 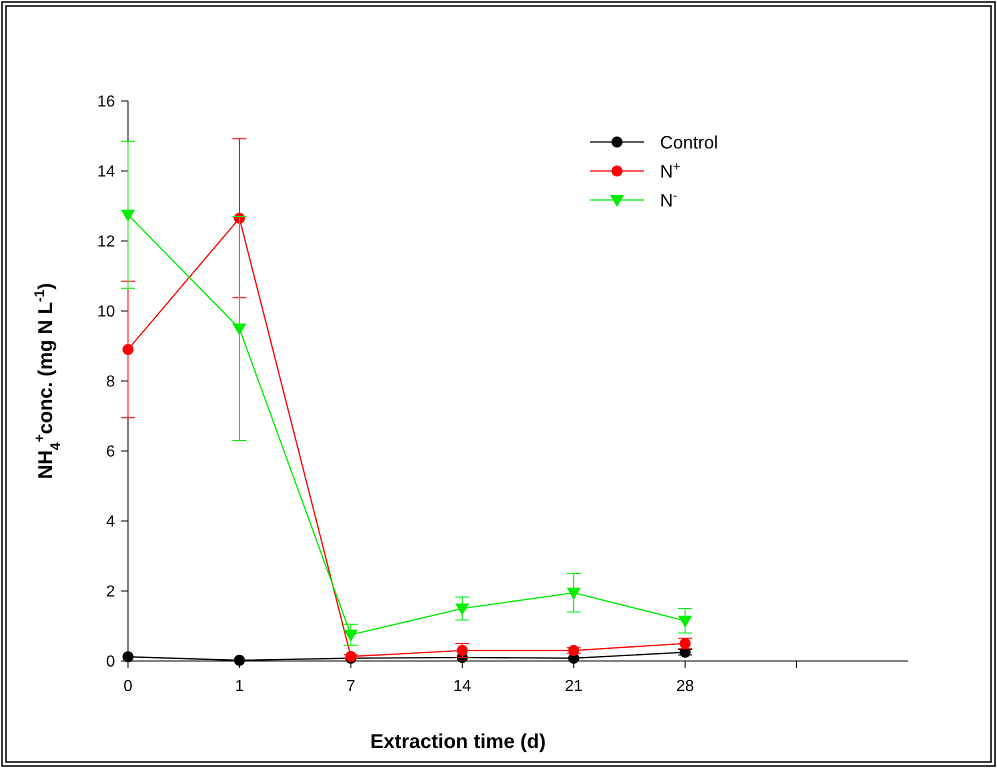 I want to click on legend-label: Control, so click(x=689, y=142).